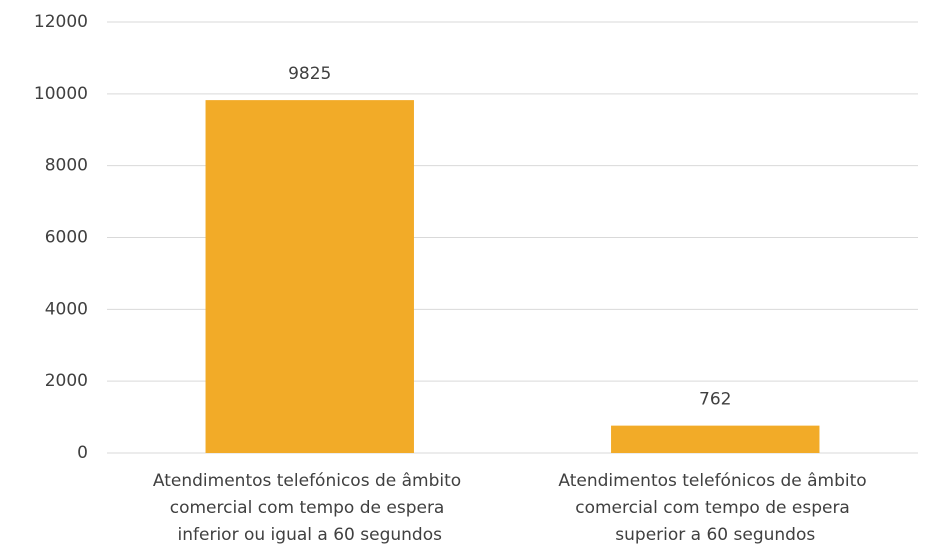 This screenshot has height=551, width=928. Describe the element at coordinates (61, 94) in the screenshot. I see `y-tick-label: 10000` at that location.